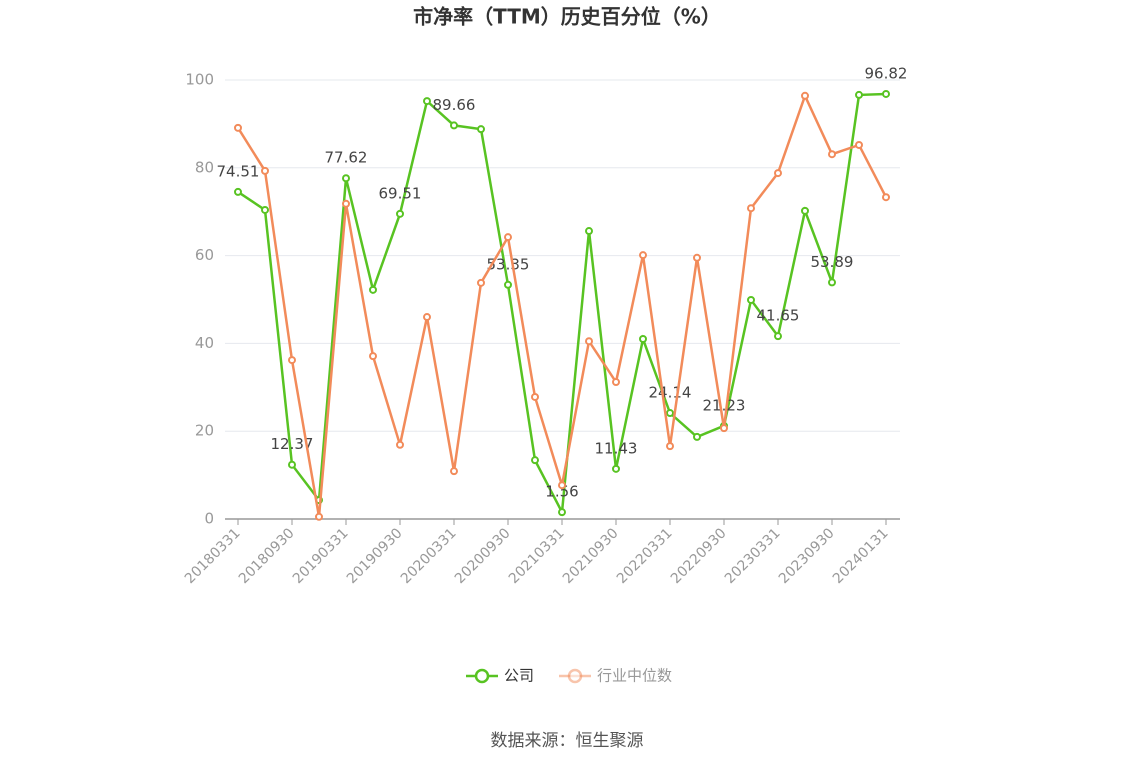 The height and width of the screenshot is (766, 1134). Describe the element at coordinates (508, 264) in the screenshot. I see `data-label: 53.35` at that location.